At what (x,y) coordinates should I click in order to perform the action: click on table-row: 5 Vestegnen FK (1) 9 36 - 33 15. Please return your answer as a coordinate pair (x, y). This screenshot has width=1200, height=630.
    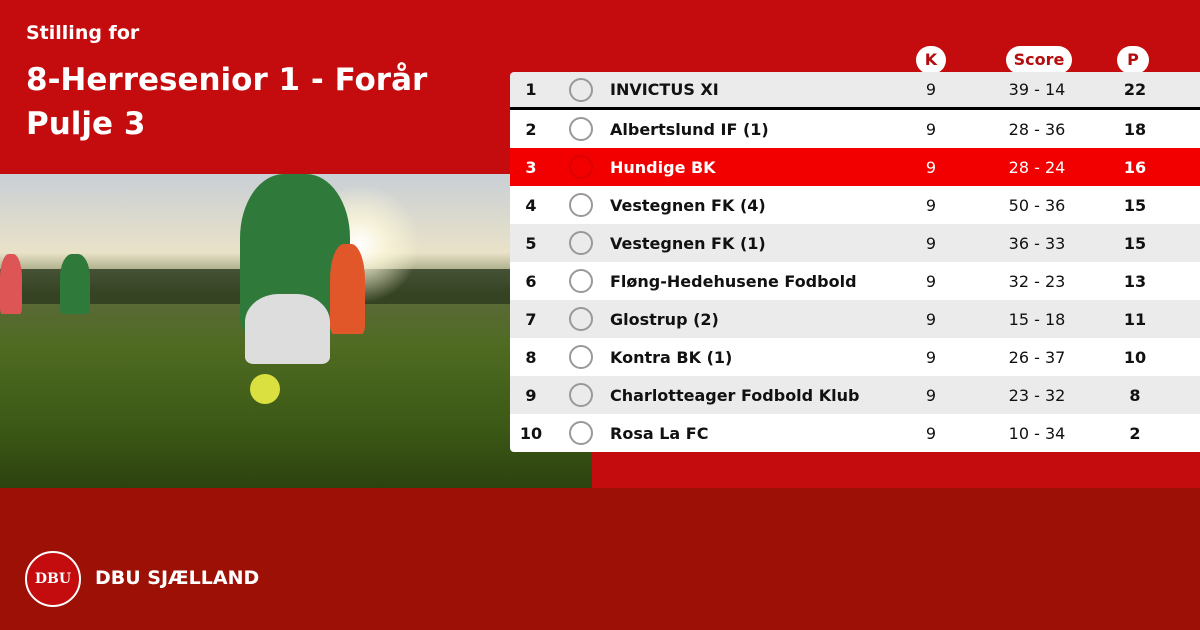
    Looking at the image, I should click on (855, 243).